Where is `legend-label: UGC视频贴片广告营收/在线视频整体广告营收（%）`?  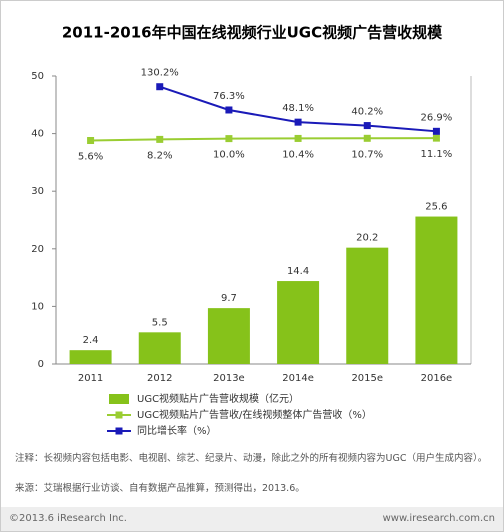 legend-label: UGC视频贴片广告营收/在线视频整体广告营收（%） is located at coordinates (254, 414).